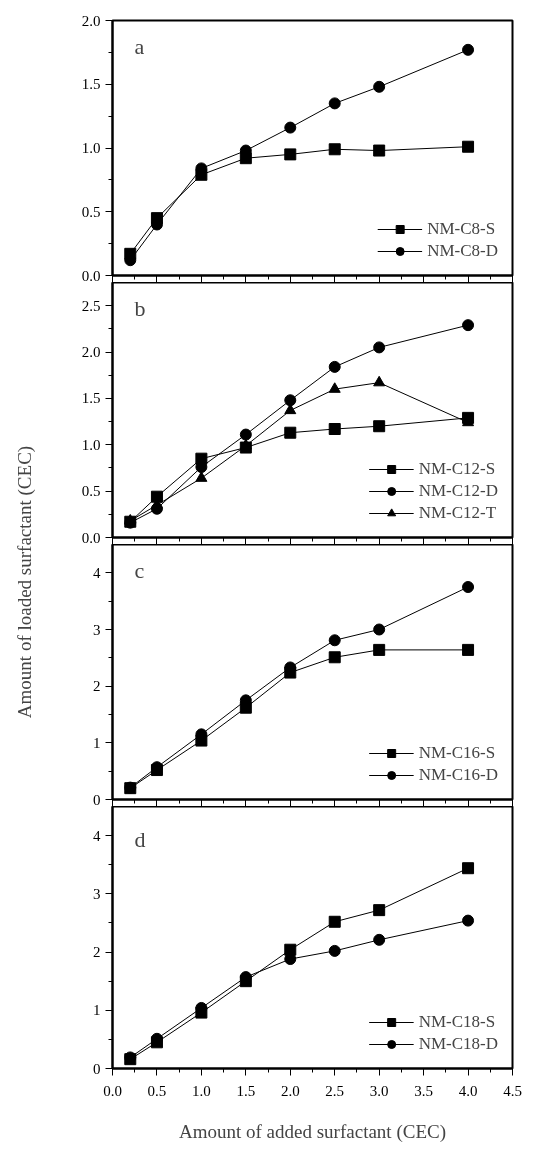 The width and height of the screenshot is (536, 1157). Describe the element at coordinates (461, 229) in the screenshot. I see `legend-label: NM-C8-S` at that location.